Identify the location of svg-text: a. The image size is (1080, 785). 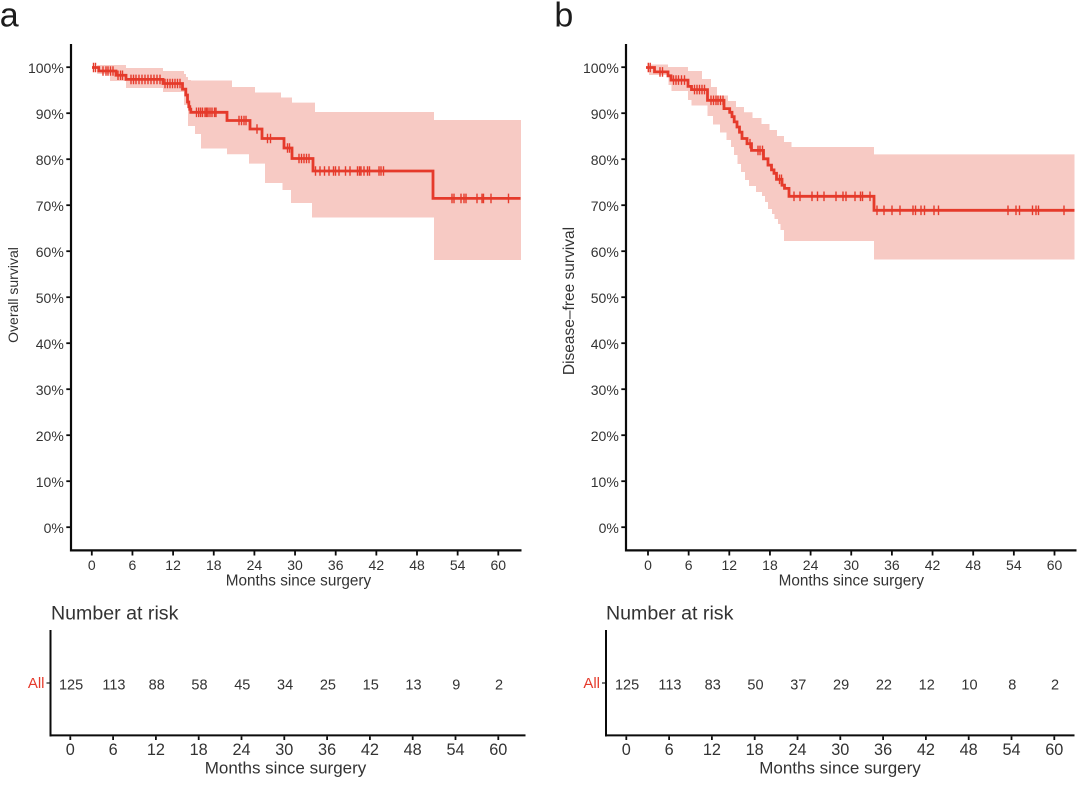
(9, 17).